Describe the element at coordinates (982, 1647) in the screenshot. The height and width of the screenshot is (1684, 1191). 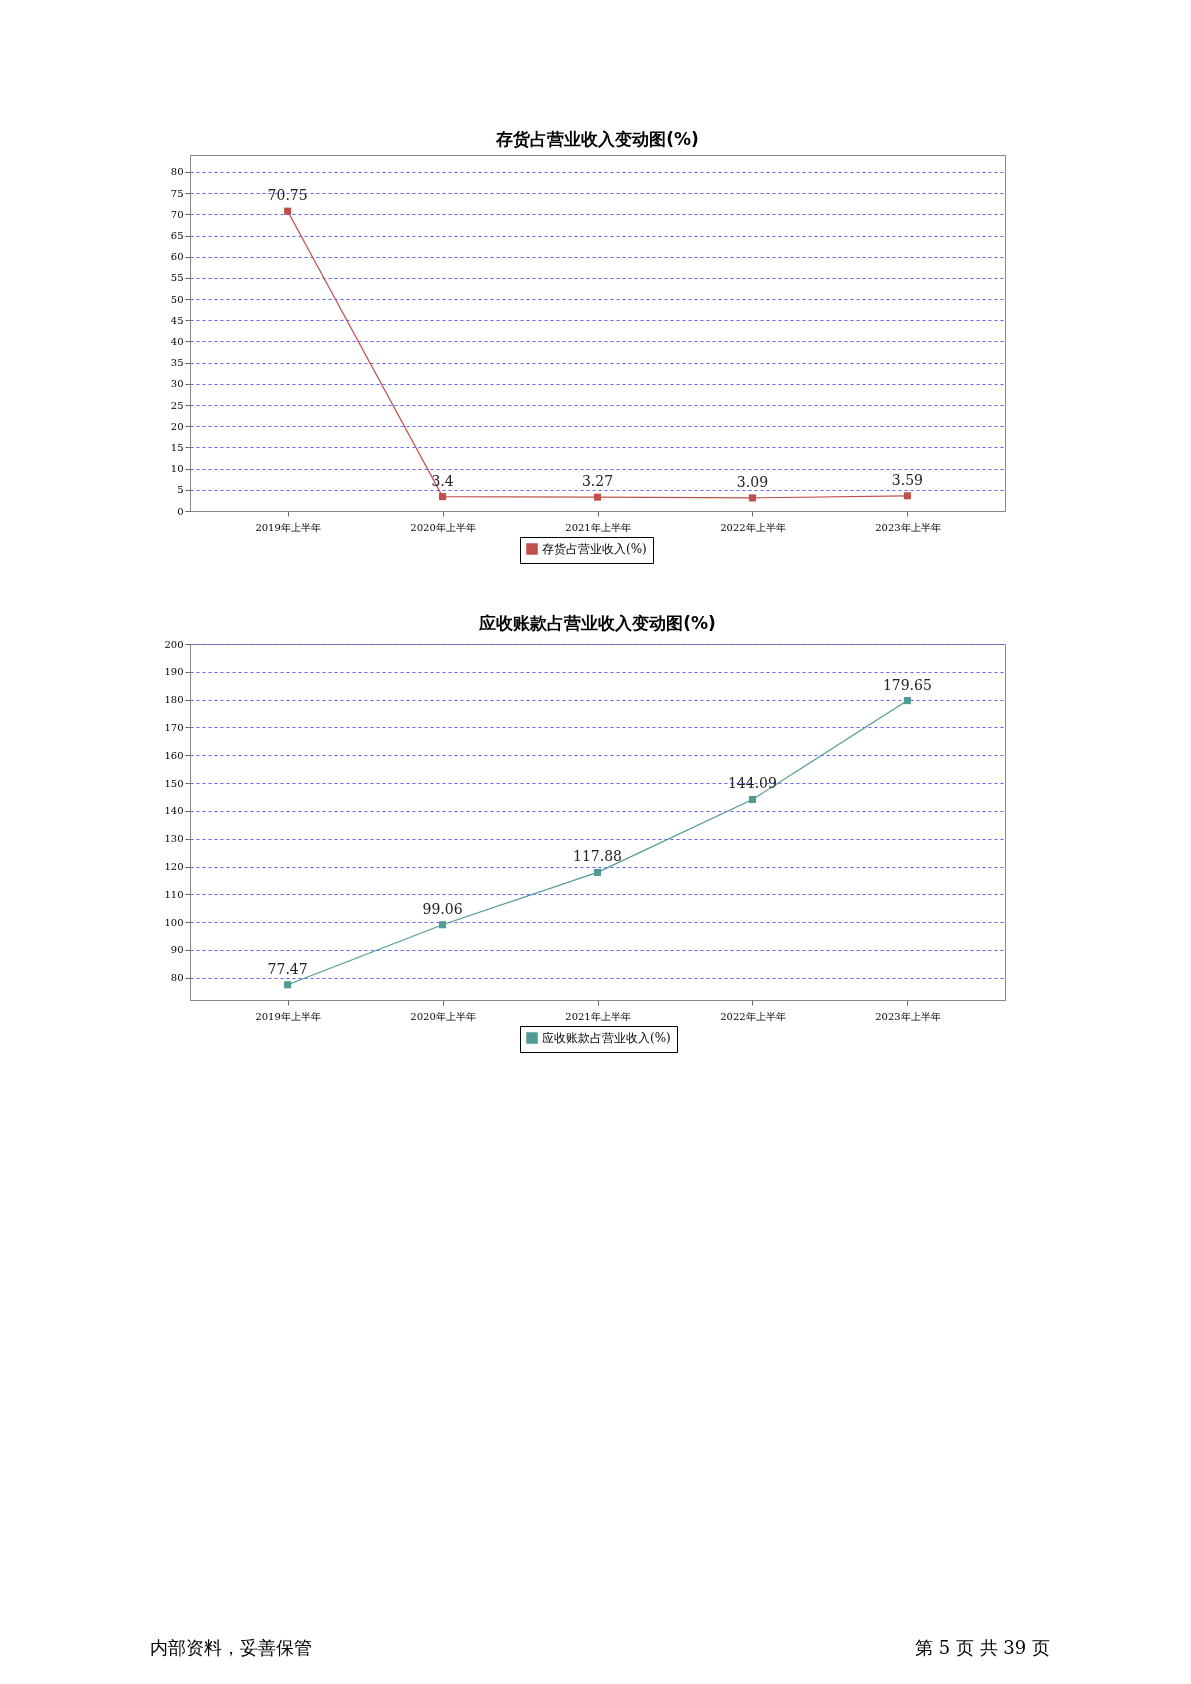
I see `text: 第 5 页 共 39 页` at that location.